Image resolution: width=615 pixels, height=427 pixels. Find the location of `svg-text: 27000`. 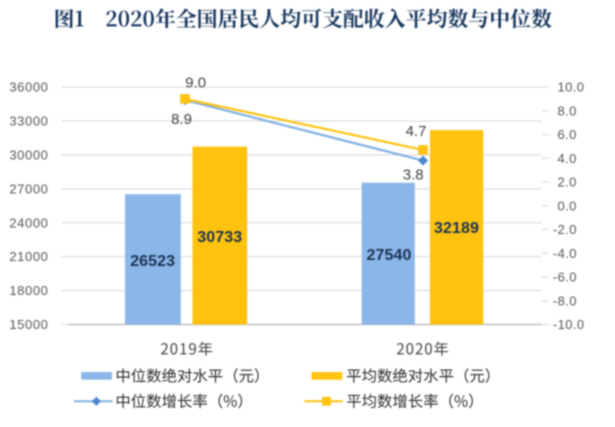

svg-text: 27000 is located at coordinates (28, 188).